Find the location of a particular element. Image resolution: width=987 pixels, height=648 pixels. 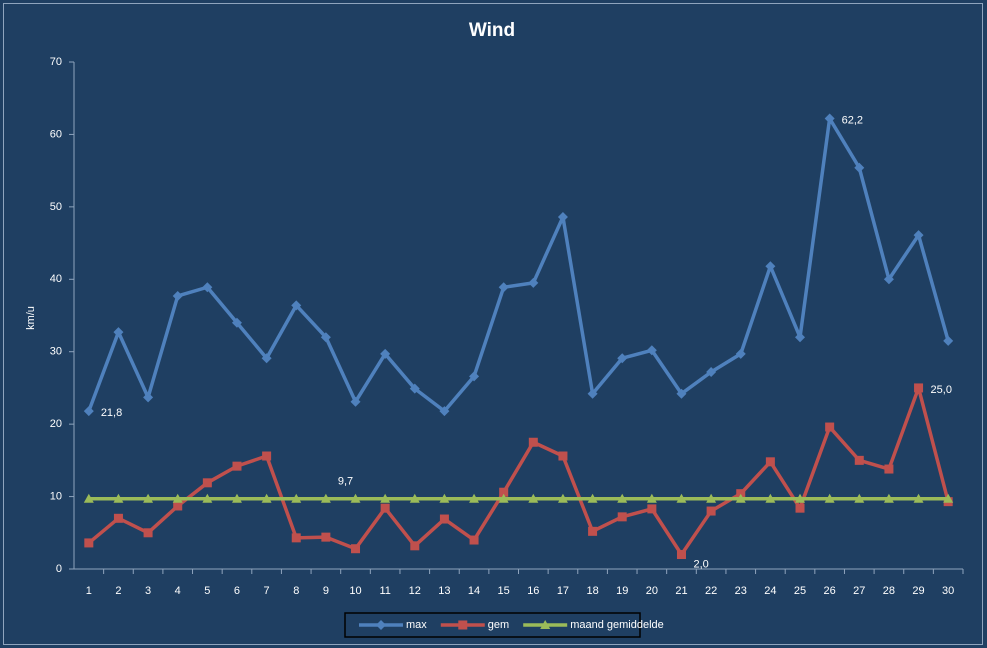

data-label: 25,0 is located at coordinates (941, 390).